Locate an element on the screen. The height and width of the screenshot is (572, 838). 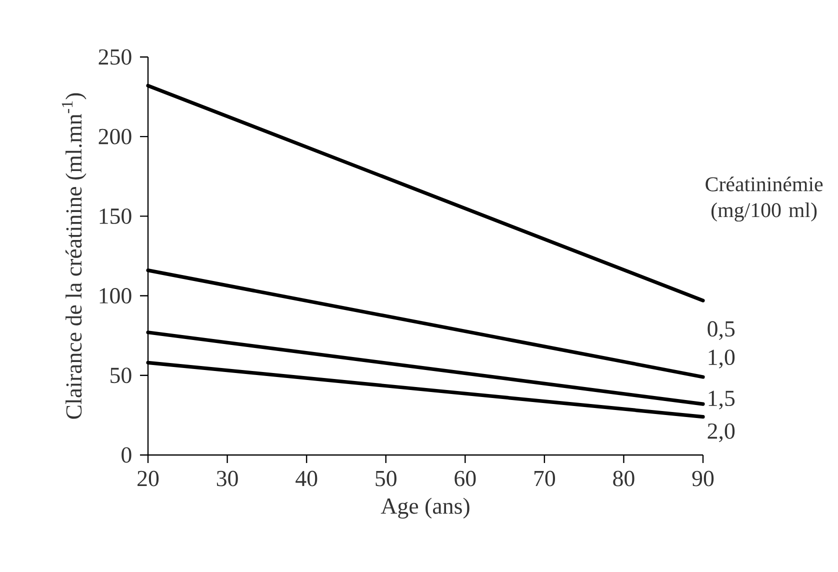
x-tick-label: 30 is located at coordinates (227, 478).